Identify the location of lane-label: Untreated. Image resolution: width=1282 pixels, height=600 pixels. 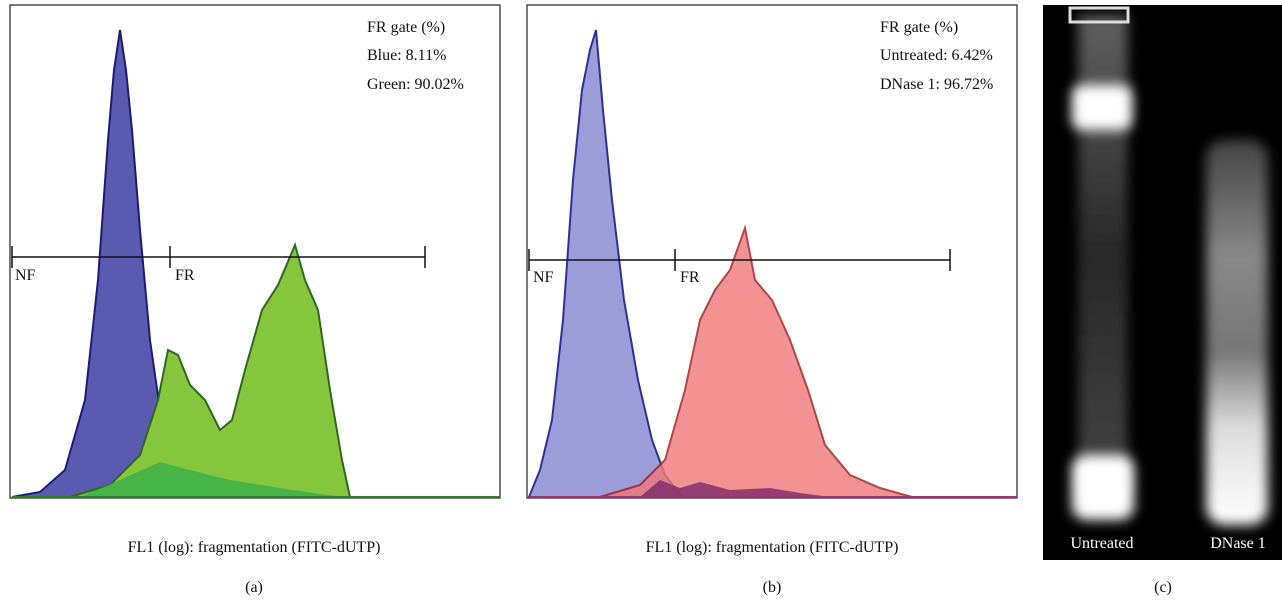
(1101, 543).